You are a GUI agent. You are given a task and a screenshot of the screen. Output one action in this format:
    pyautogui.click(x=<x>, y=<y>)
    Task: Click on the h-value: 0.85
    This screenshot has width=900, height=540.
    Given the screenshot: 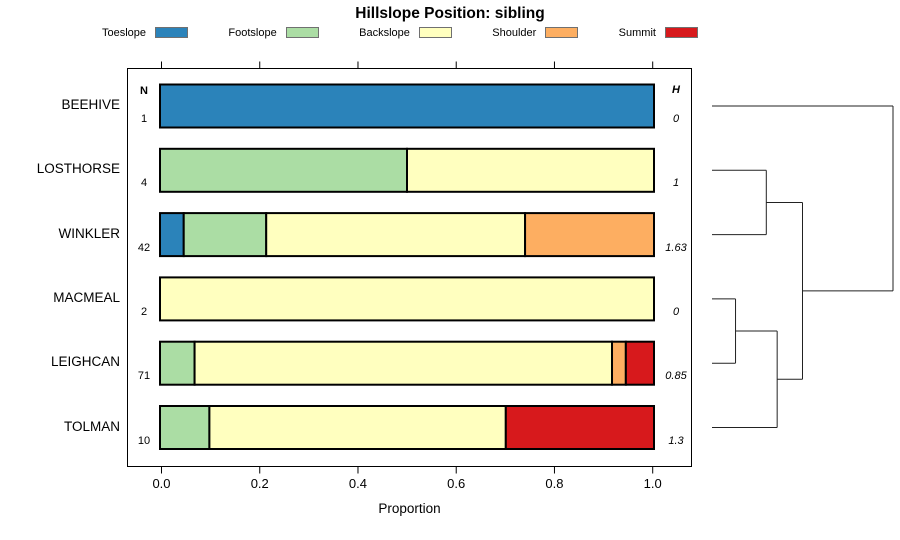 What is the action you would take?
    pyautogui.click(x=676, y=376)
    